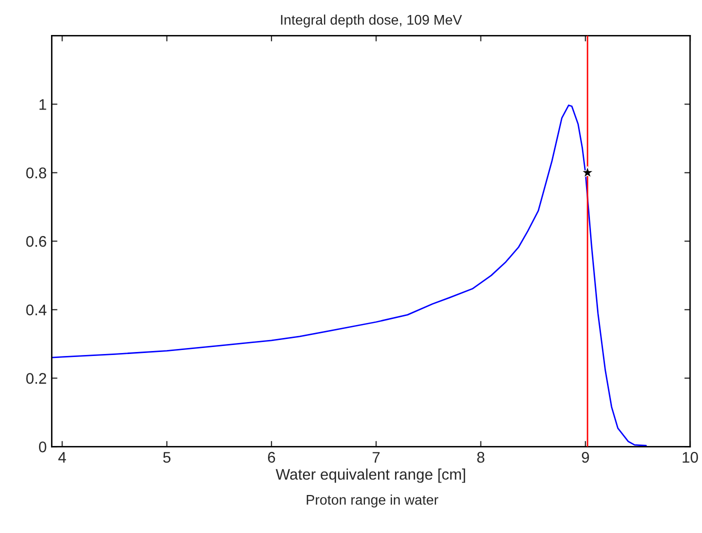  What do you see at coordinates (166, 457) in the screenshot?
I see `x-tick-label: 5` at bounding box center [166, 457].